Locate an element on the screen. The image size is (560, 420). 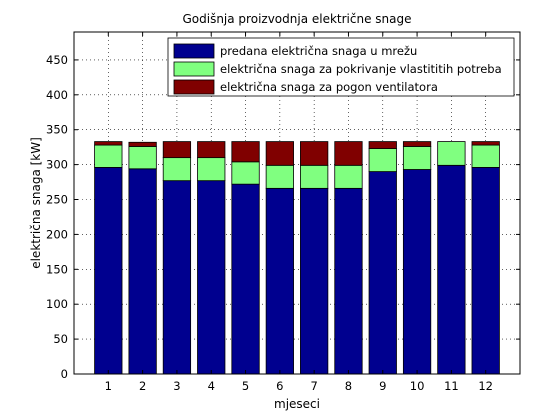
bar-s2-m10 is located at coordinates (417, 158).